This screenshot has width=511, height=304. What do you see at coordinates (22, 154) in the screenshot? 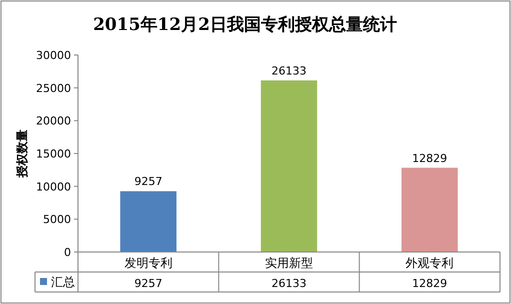
I see `y-axis-title: 授权数量` at bounding box center [22, 154].